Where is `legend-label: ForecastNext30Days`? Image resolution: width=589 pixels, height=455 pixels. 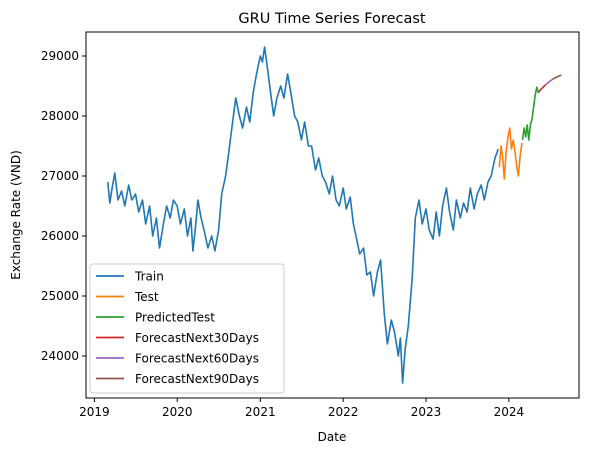
legend-label: ForecastNext30Days is located at coordinates (197, 338).